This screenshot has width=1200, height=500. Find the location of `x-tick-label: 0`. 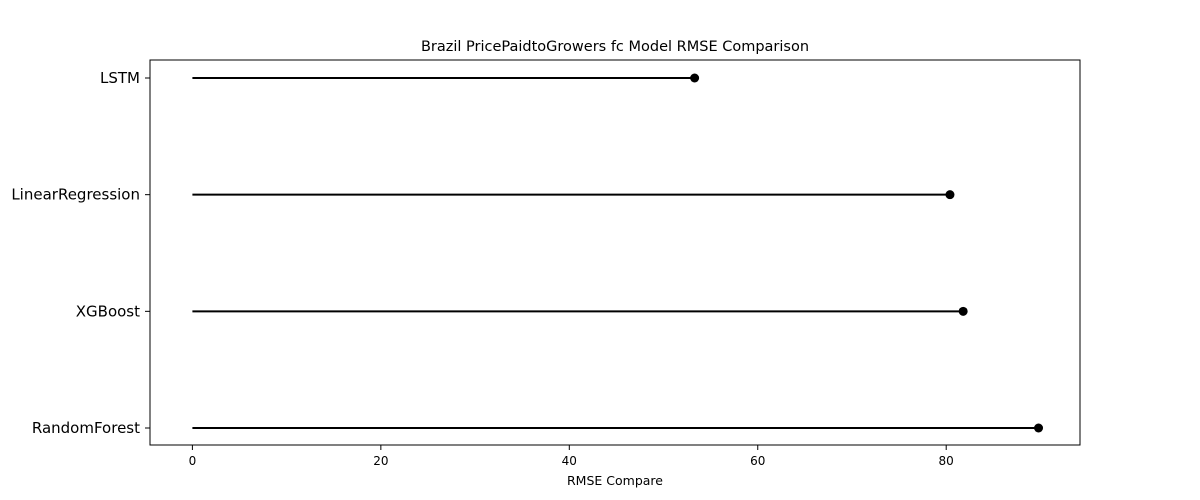

x-tick-label: 0 is located at coordinates (193, 461).